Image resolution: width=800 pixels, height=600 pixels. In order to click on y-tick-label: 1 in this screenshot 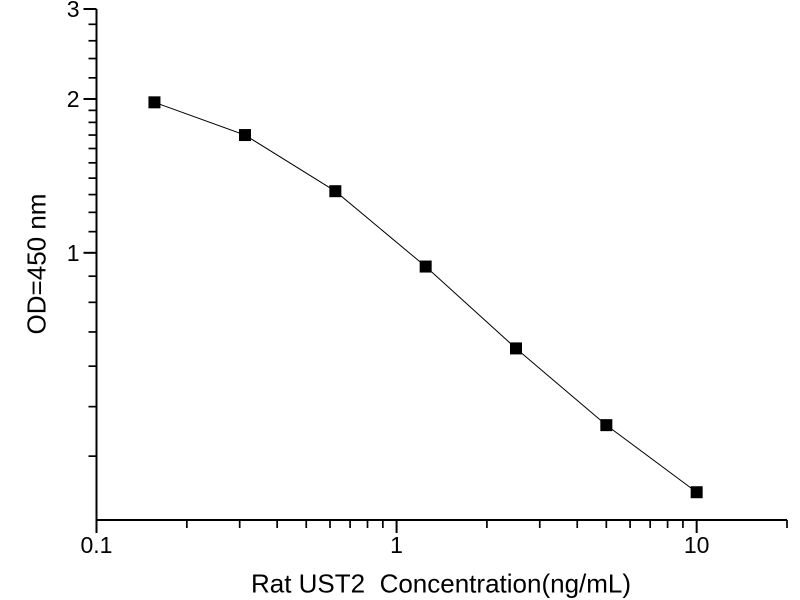, I will do `click(73, 253)`.